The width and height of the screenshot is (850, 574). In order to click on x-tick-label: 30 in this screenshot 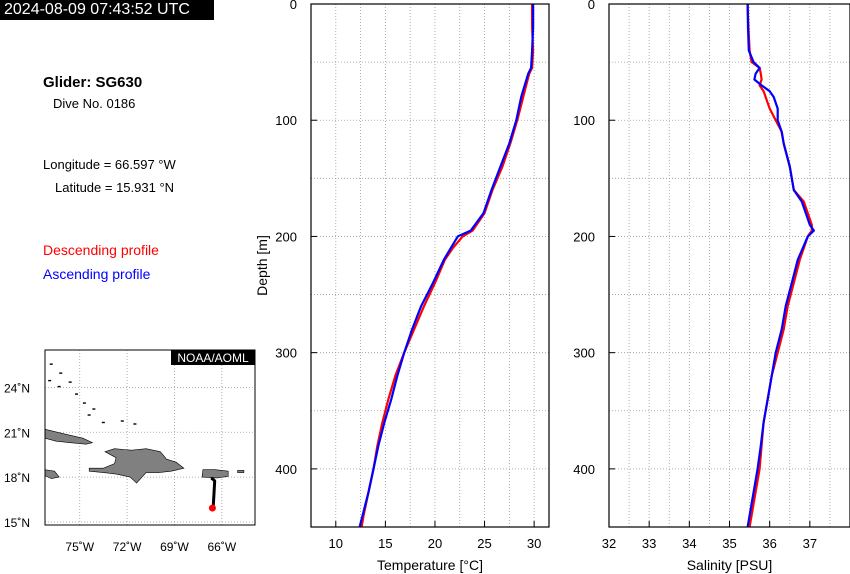, I will do `click(534, 543)`.